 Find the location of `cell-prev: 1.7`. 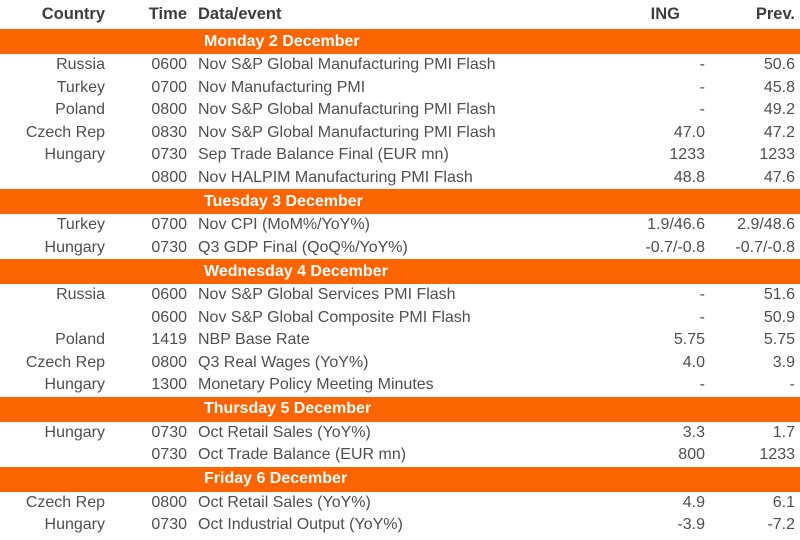

cell-prev: 1.7 is located at coordinates (783, 432).